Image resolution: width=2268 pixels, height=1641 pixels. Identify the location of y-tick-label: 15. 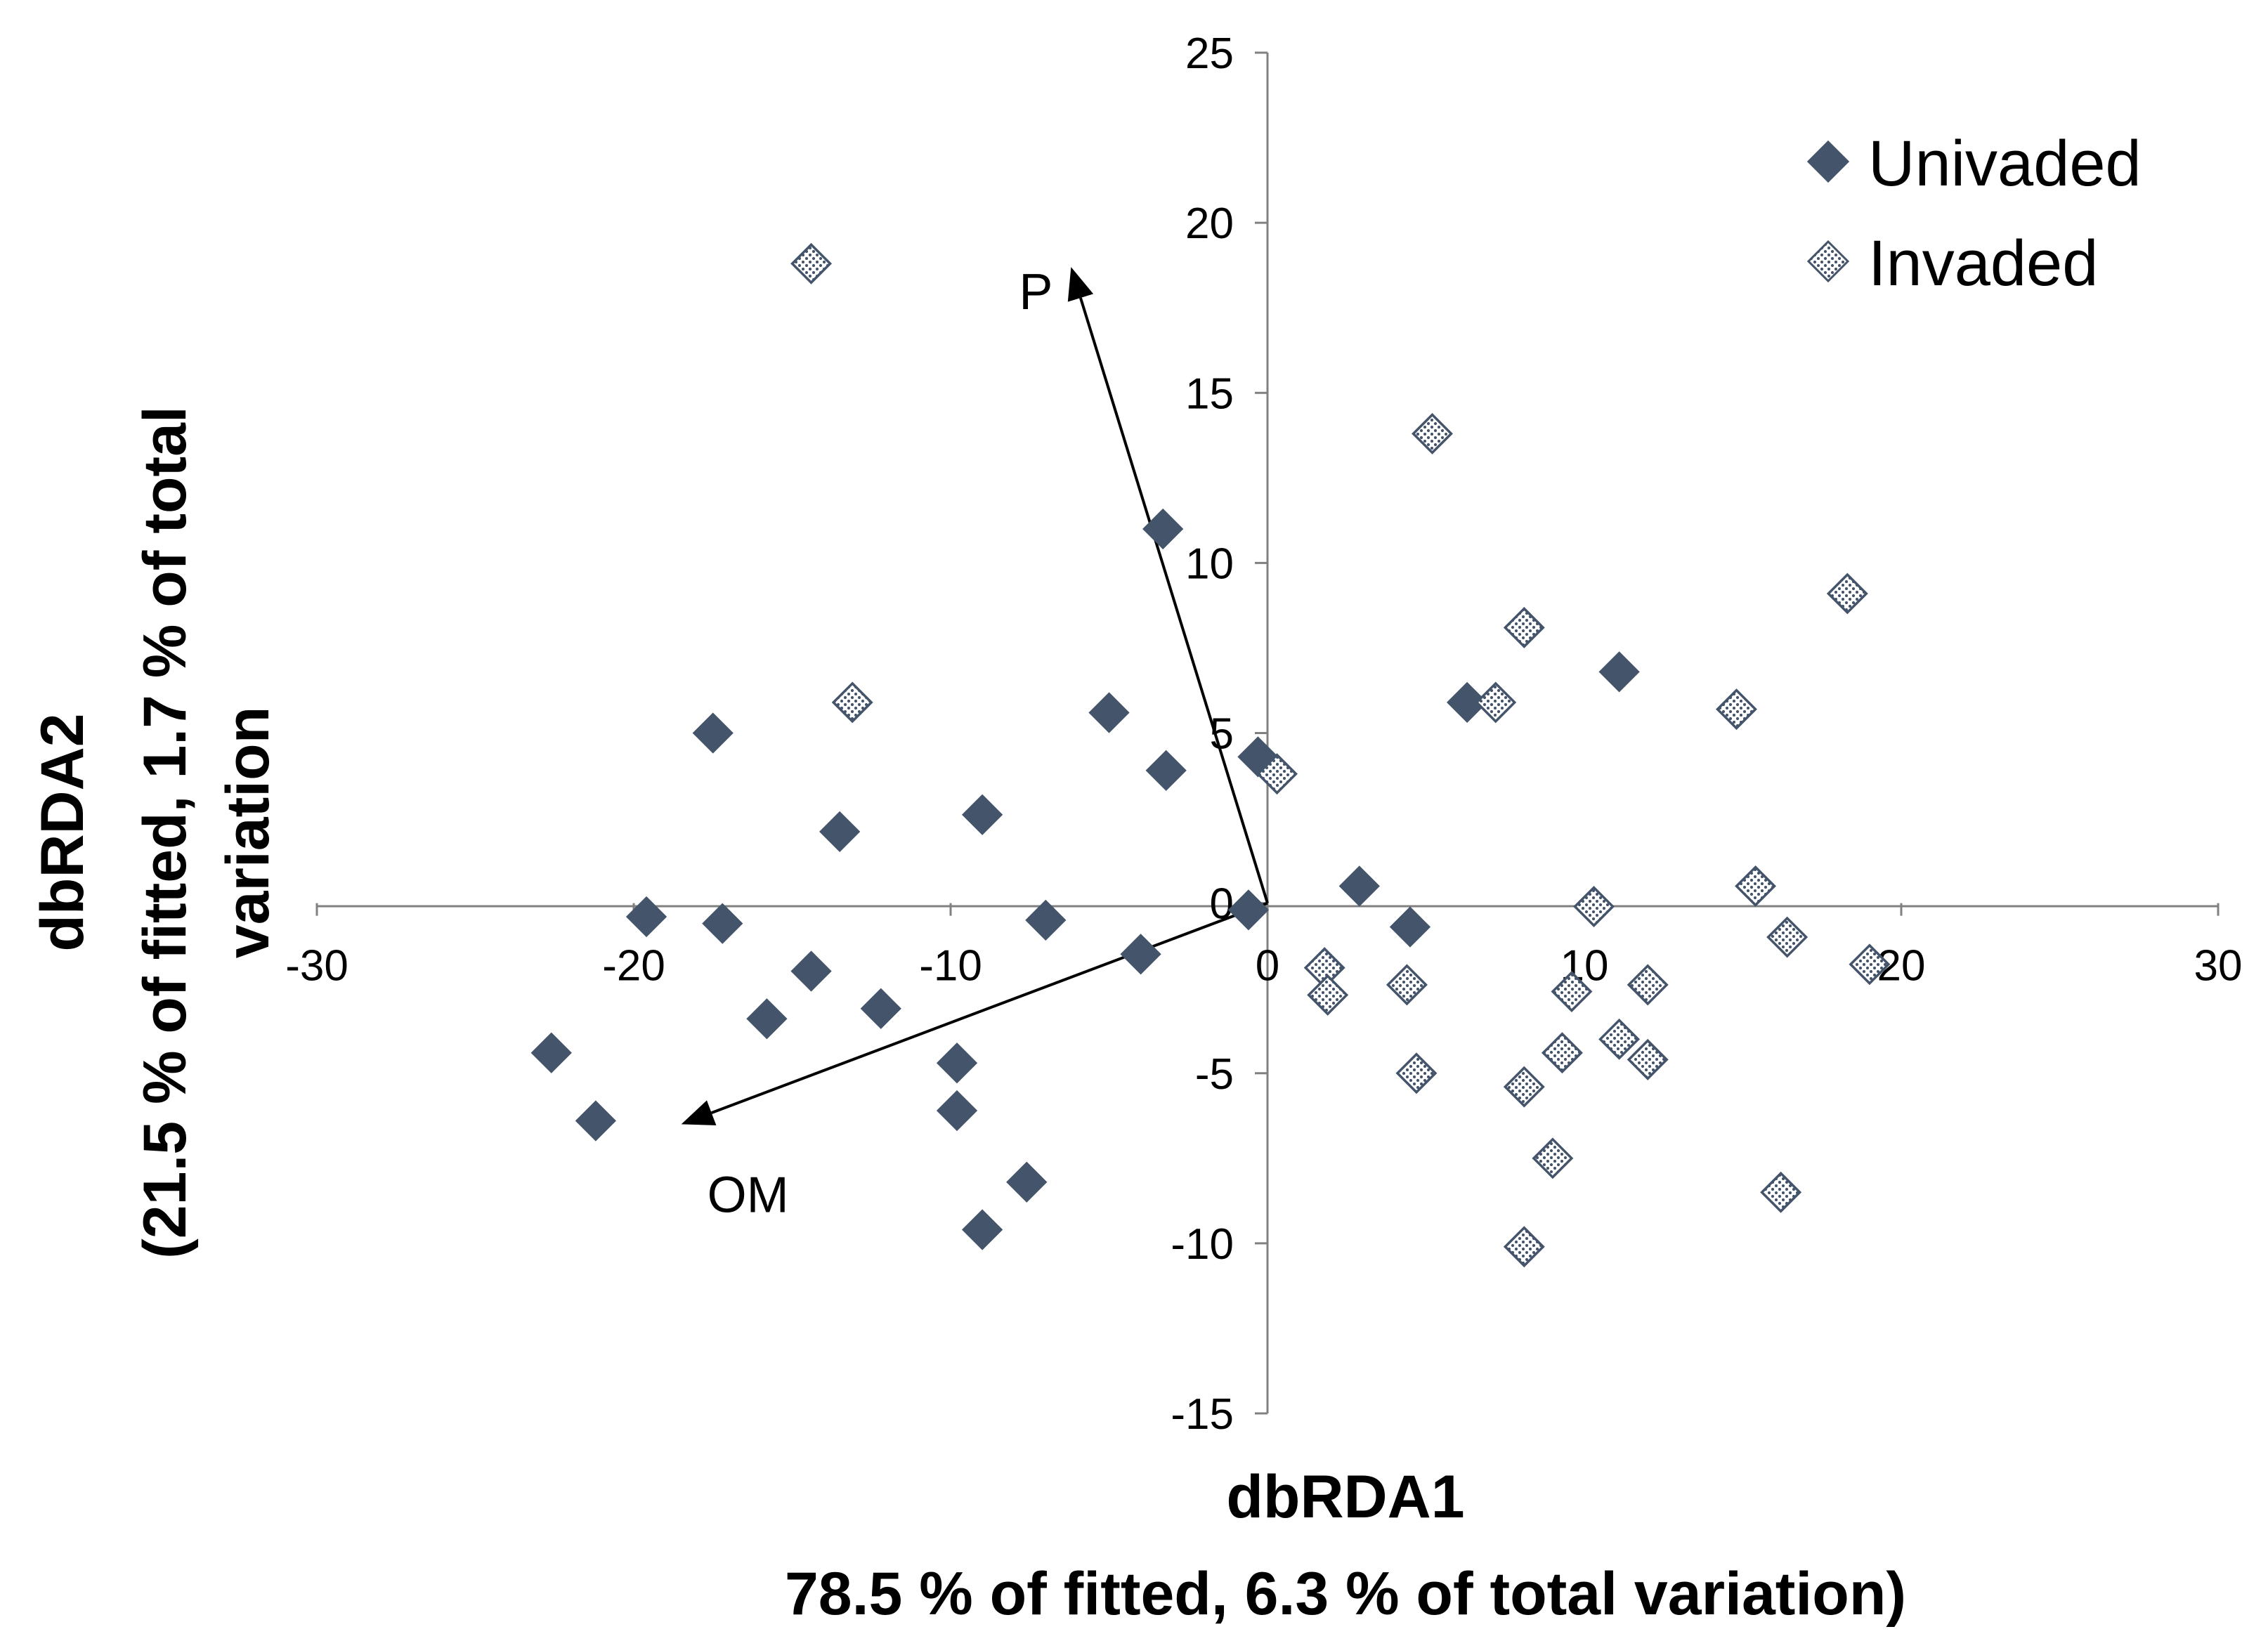
(1209, 394).